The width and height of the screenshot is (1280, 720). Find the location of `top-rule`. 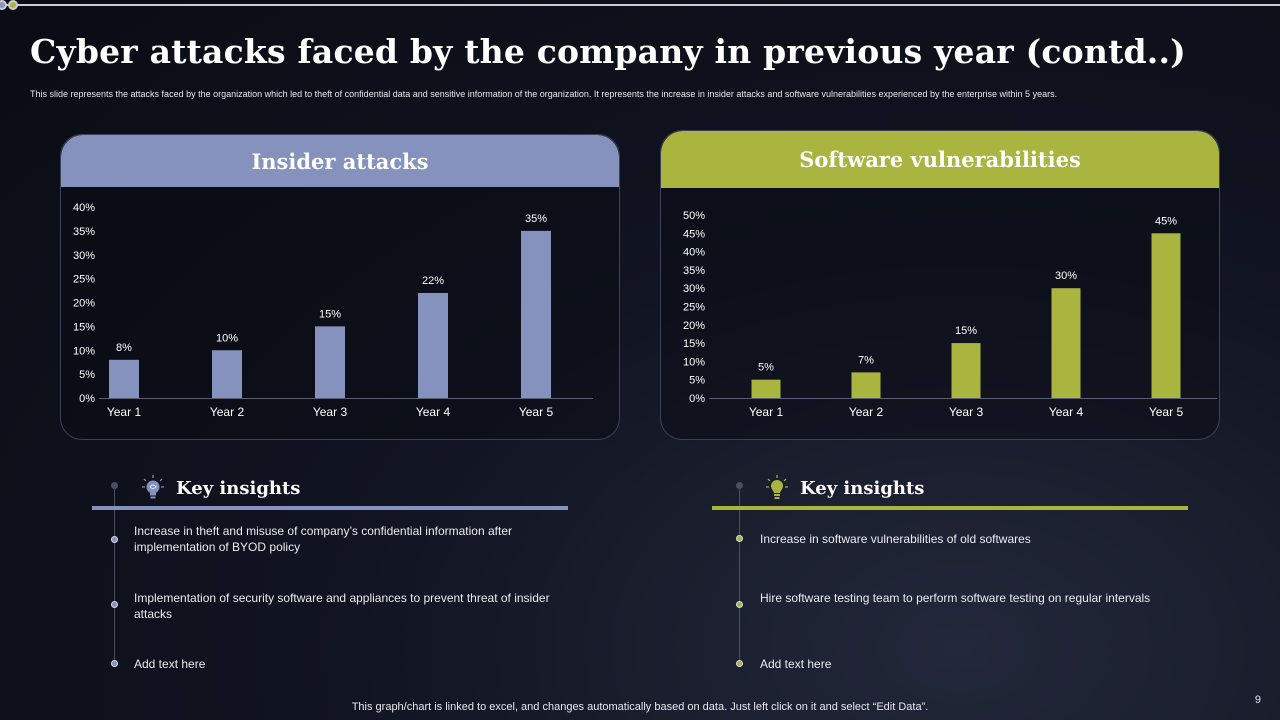

top-rule is located at coordinates (640, 5).